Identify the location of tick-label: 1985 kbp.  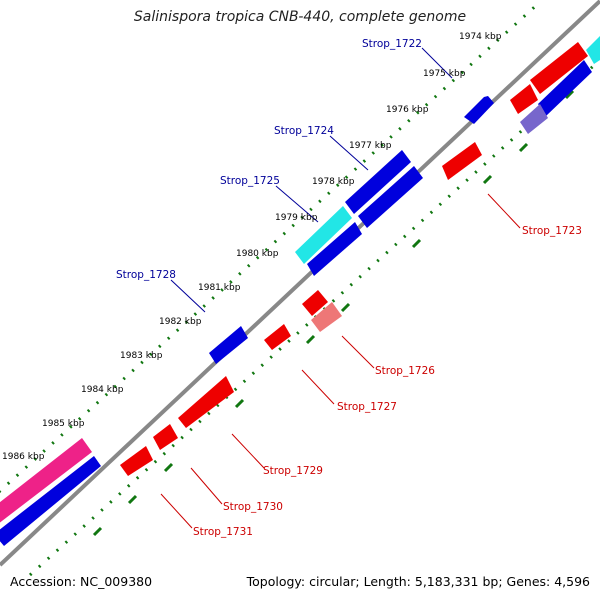
(63, 424).